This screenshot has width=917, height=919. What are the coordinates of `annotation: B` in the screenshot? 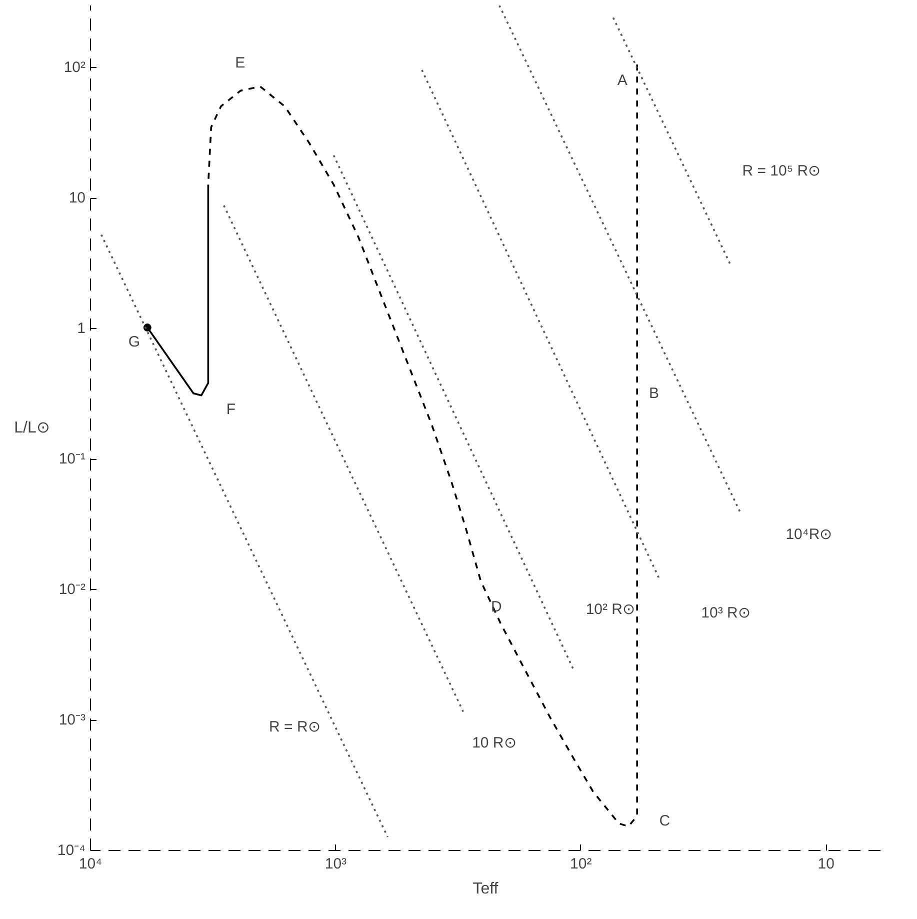 It's located at (654, 393).